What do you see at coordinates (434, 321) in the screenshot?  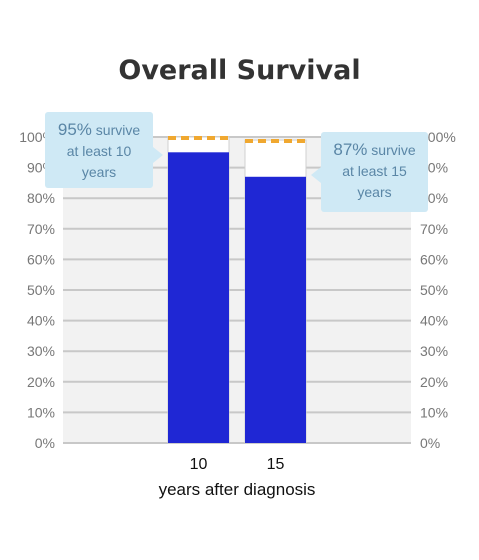 I see `y-tick-label-right: 40%` at bounding box center [434, 321].